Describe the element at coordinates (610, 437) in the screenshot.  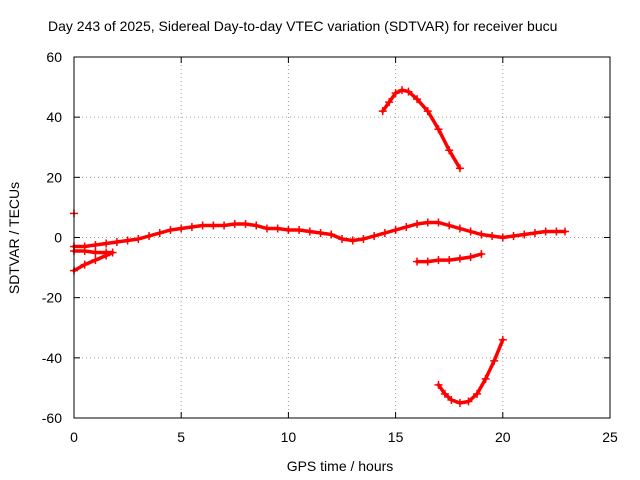
I see `x-tick-label: 25` at that location.